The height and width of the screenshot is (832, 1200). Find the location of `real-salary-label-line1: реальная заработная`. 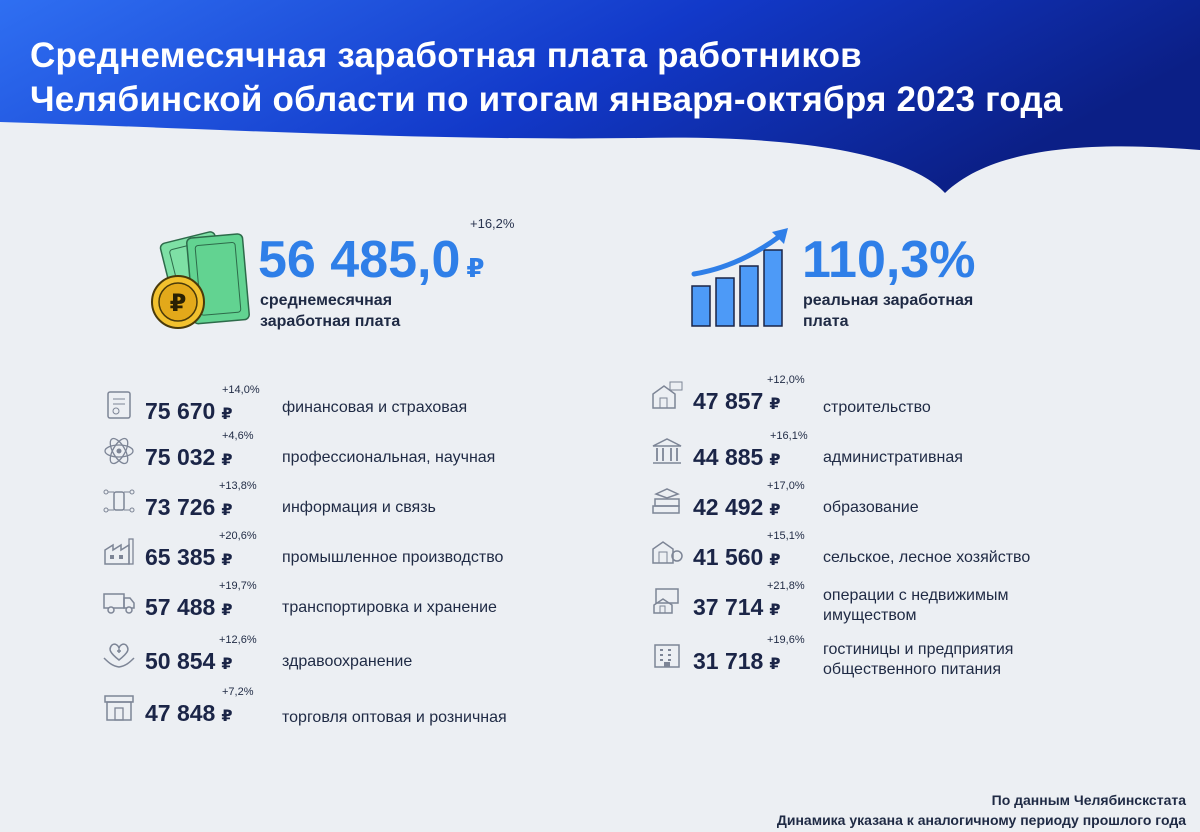

real-salary-label-line1: реальная заработная is located at coordinates (888, 300).